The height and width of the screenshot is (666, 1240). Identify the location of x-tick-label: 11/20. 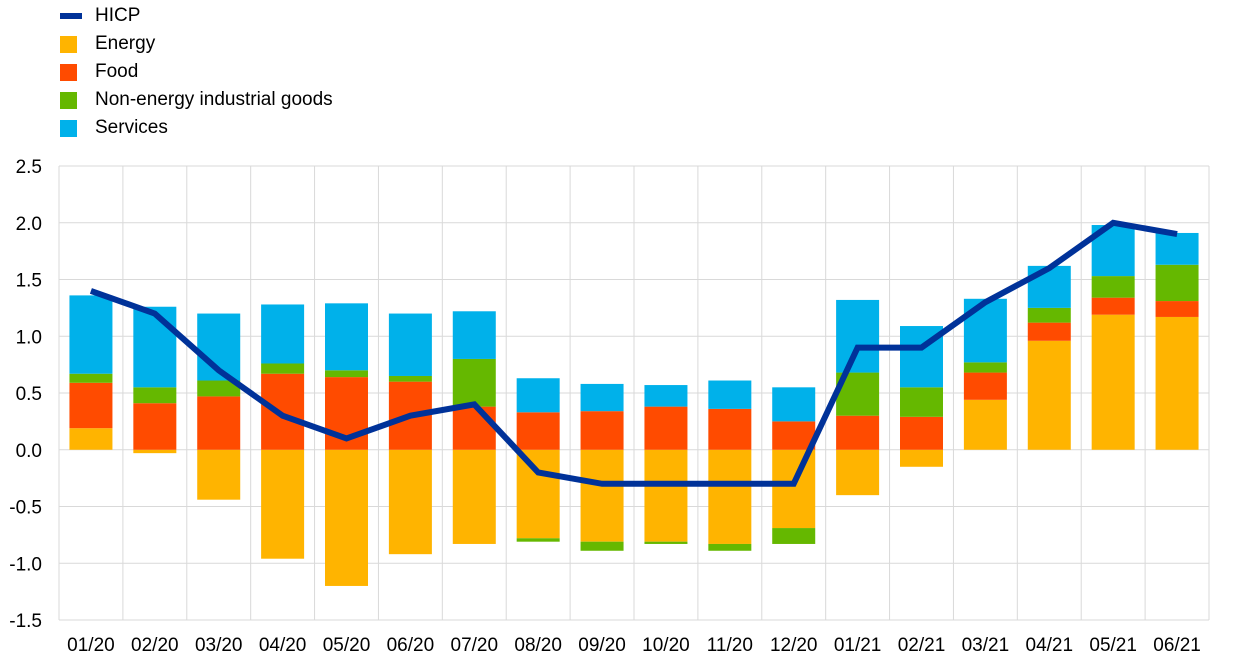
(730, 645).